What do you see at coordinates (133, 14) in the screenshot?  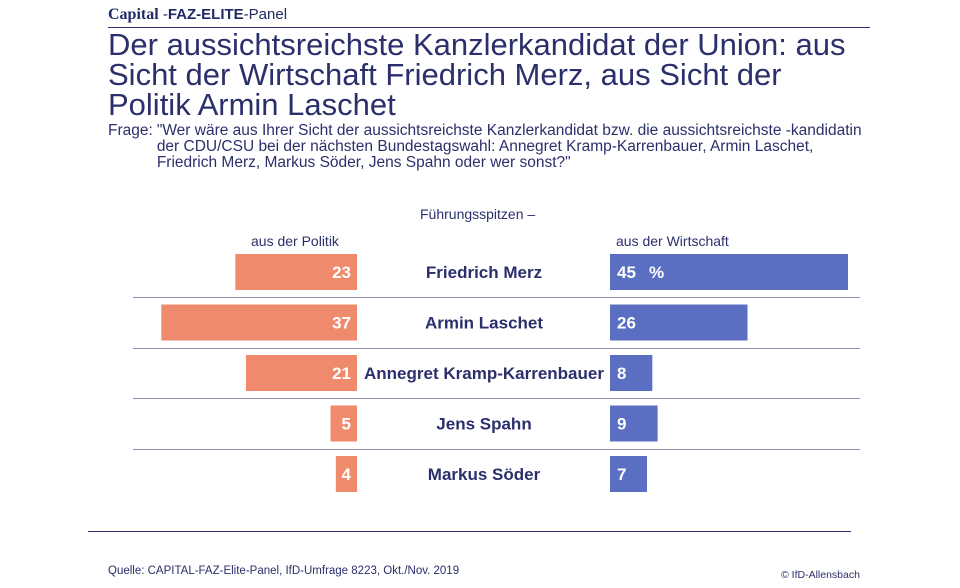 I see `brand-capital: Capital` at bounding box center [133, 14].